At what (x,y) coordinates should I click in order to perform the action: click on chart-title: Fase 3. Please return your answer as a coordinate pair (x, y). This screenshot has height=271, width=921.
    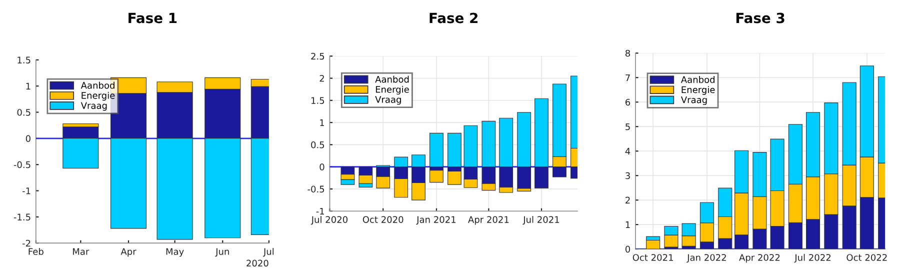
    Looking at the image, I should click on (760, 18).